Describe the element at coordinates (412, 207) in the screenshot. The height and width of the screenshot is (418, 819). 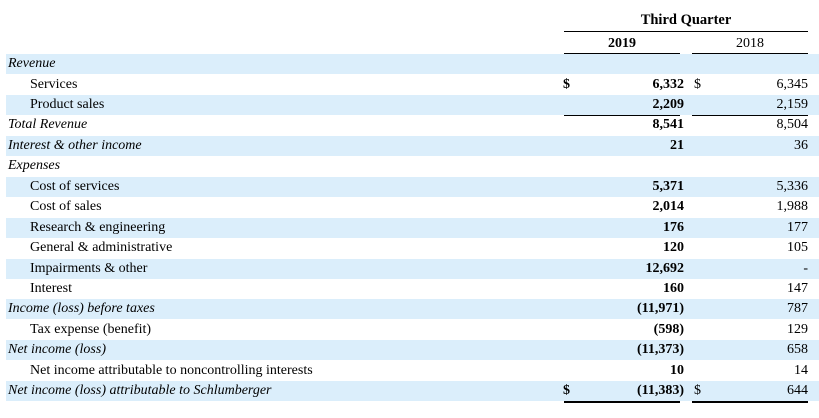
I see `table-row: Cost of sales 2,014 1,988` at that location.